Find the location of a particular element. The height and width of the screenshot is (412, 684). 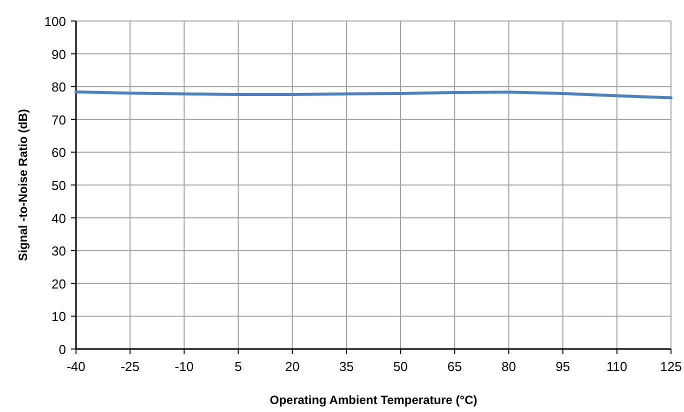

x-tick-label: 95 is located at coordinates (563, 366).